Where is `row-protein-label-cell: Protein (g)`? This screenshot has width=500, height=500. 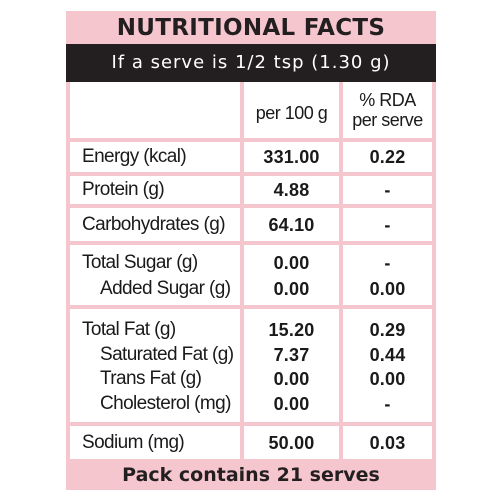
row-protein-label-cell: Protein (g) is located at coordinates (155, 190).